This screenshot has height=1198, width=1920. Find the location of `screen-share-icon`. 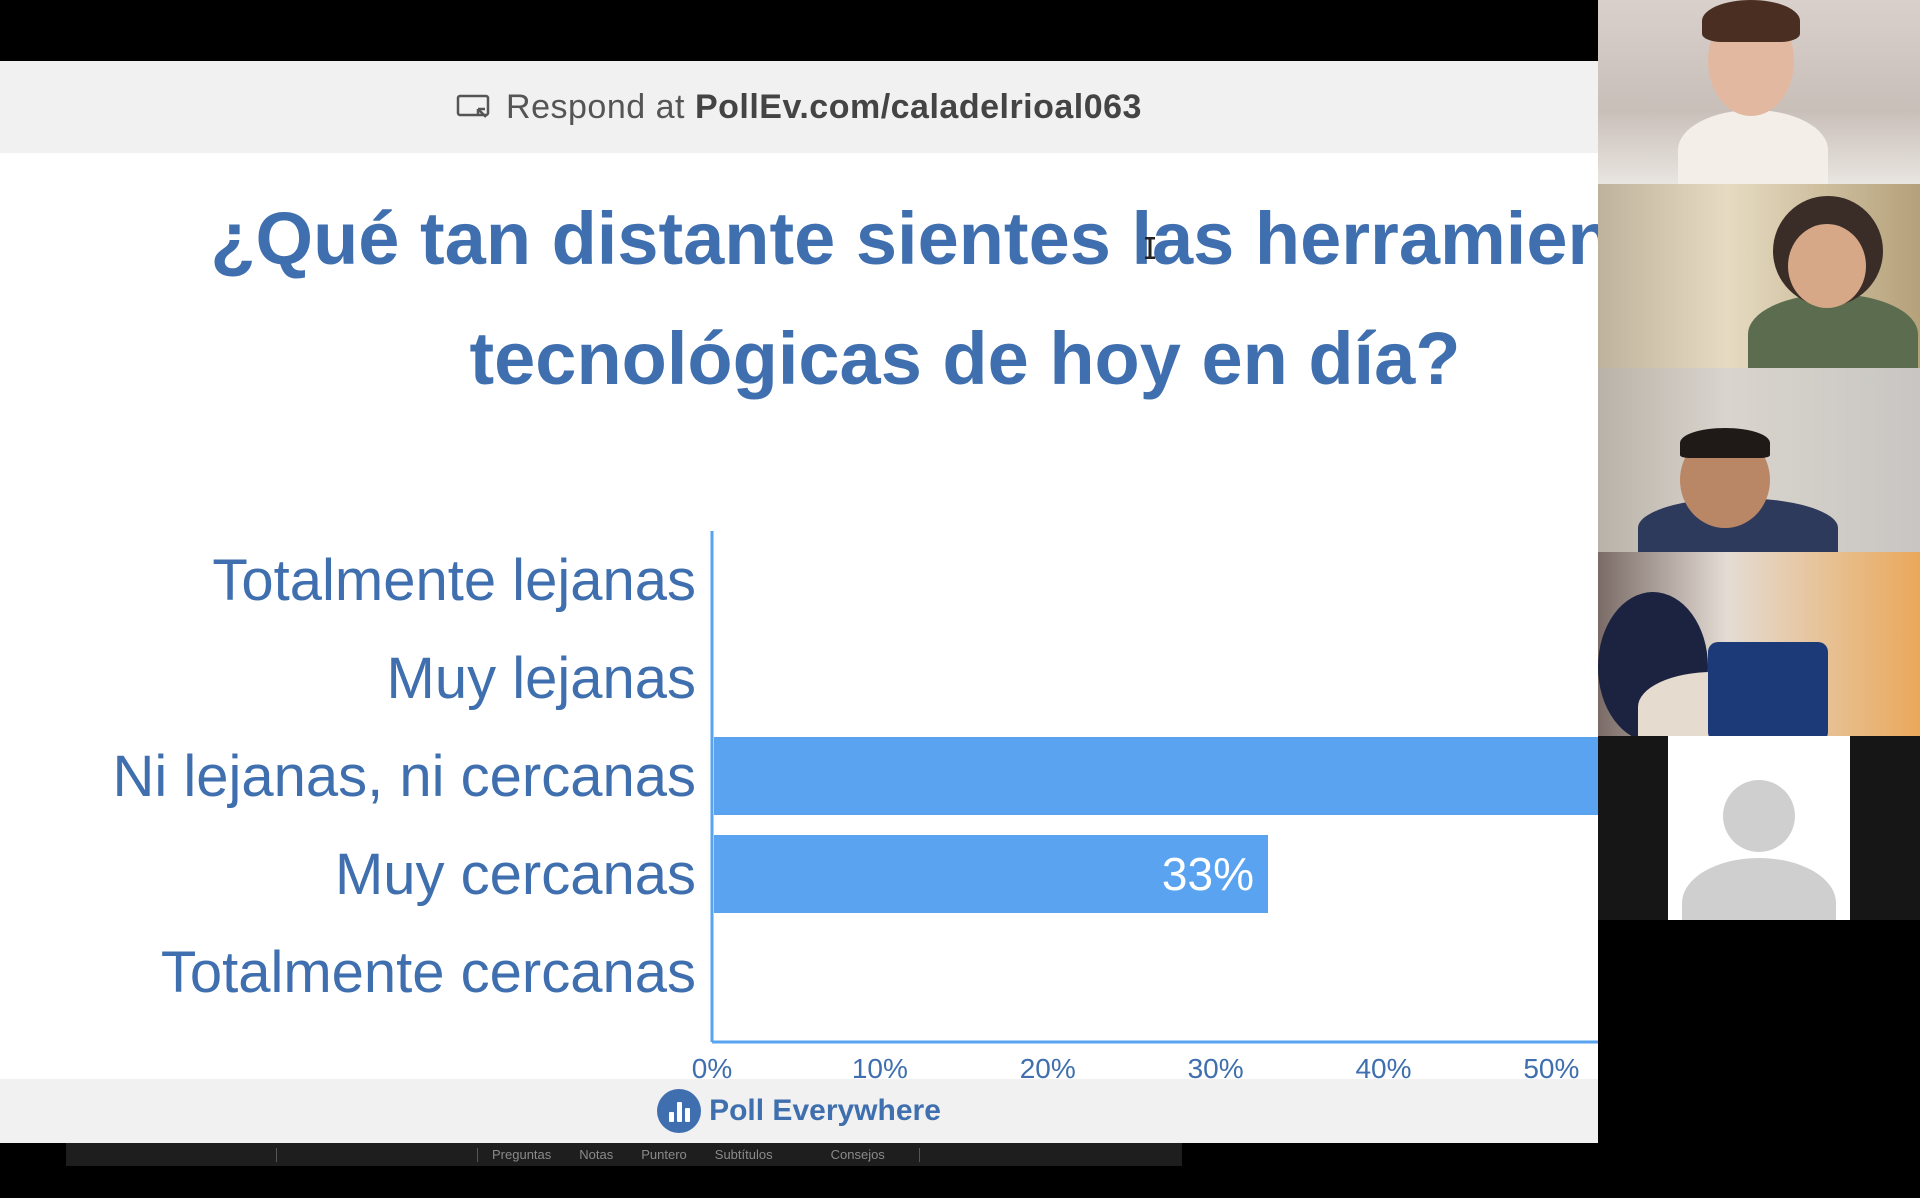

screen-share-icon is located at coordinates (473, 106).